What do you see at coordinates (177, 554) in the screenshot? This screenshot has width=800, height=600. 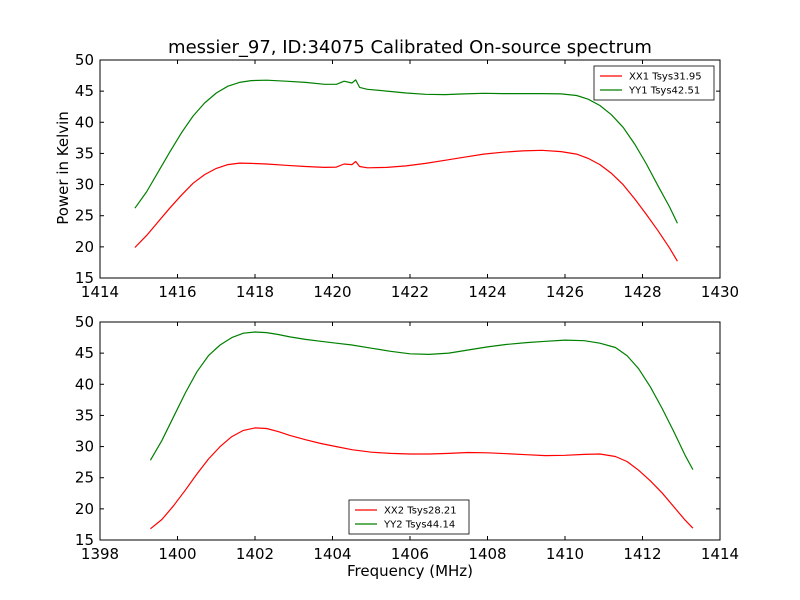 I see `x-tick-label: 1400` at bounding box center [177, 554].